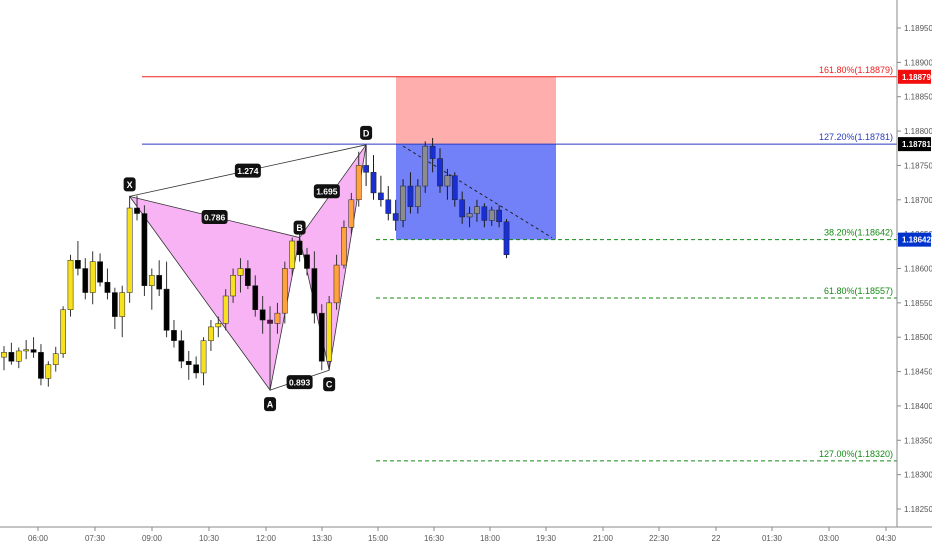 This screenshot has height=555, width=932. What do you see at coordinates (378, 538) in the screenshot?
I see `time-tick-label: 15:00` at bounding box center [378, 538].